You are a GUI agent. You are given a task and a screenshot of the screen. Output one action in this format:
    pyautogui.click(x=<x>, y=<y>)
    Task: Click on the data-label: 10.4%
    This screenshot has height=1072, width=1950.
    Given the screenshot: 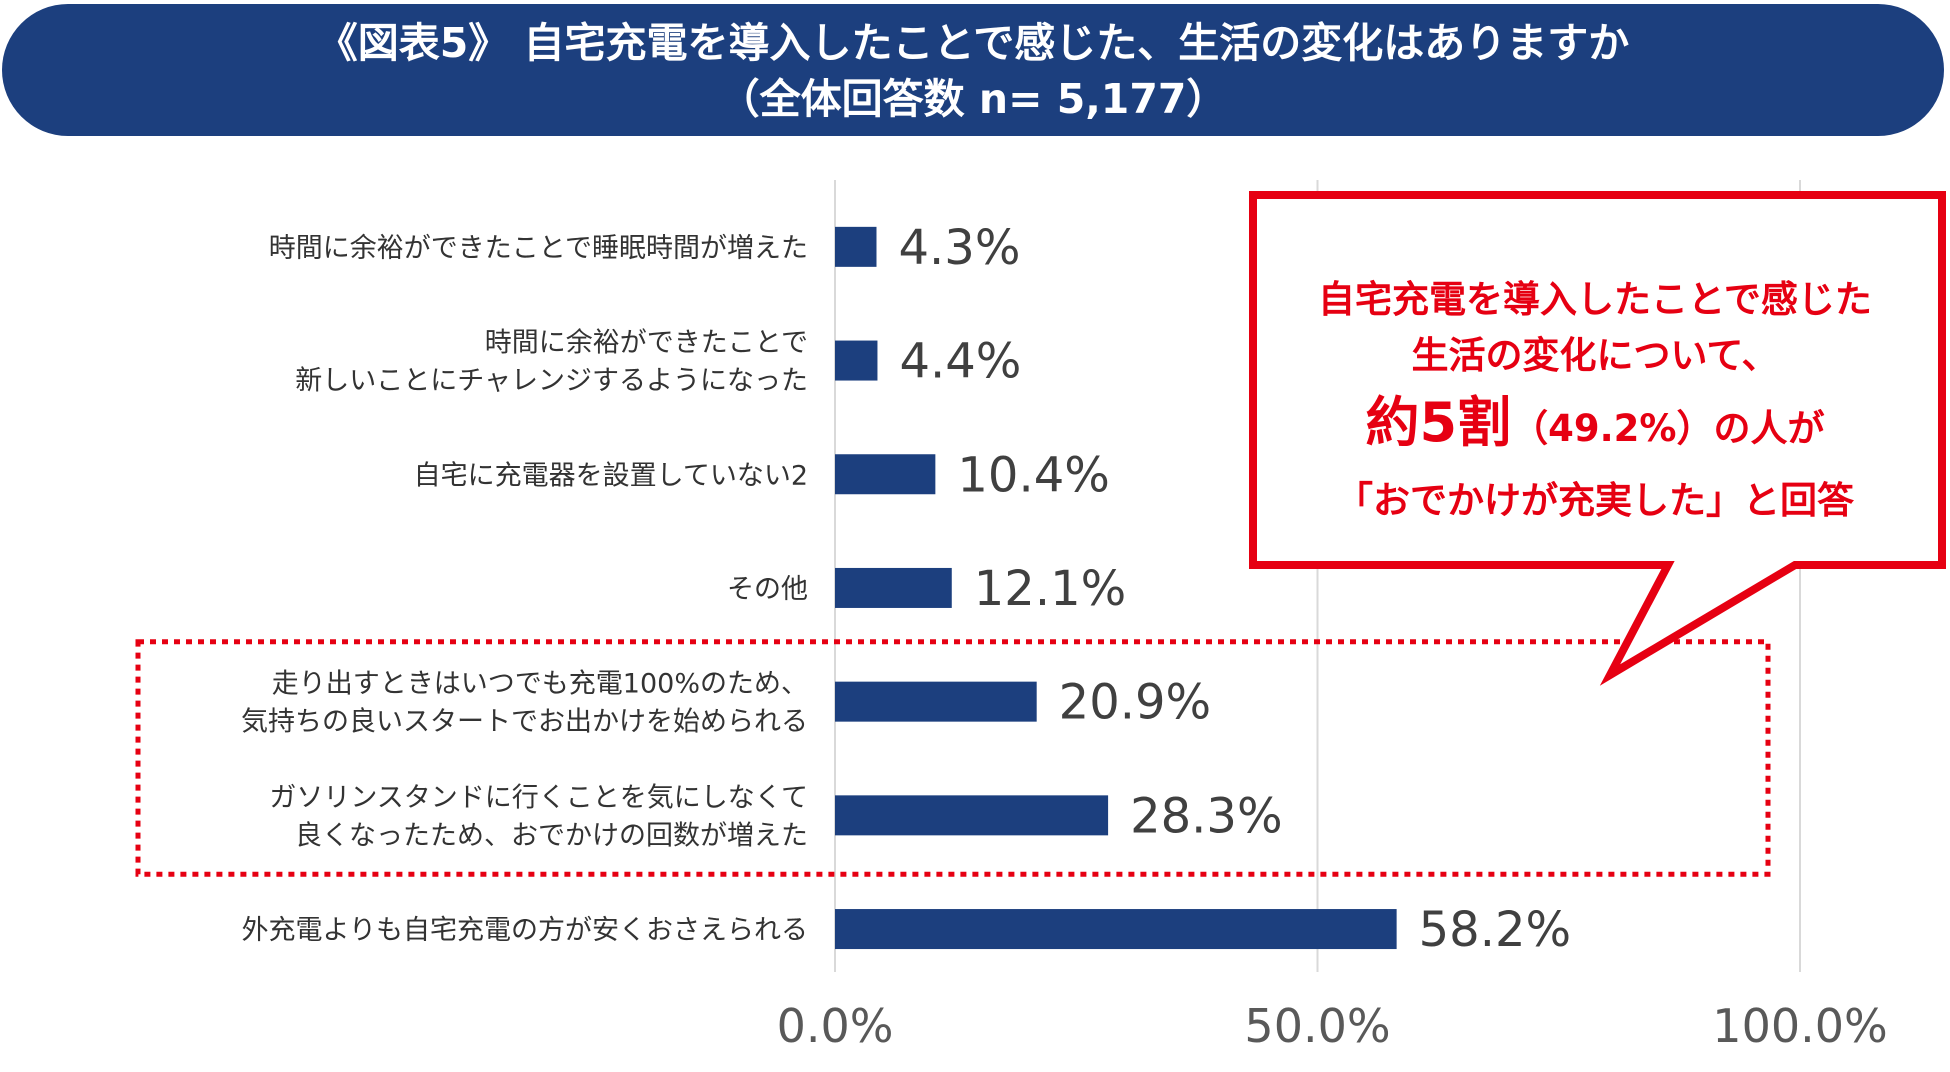 What is the action you would take?
    pyautogui.click(x=1033, y=475)
    